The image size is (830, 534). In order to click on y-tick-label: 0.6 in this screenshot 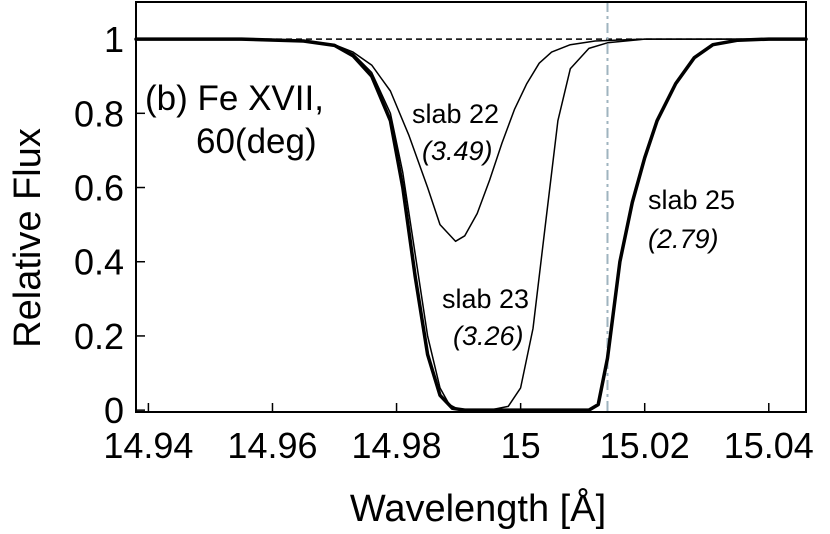, I will do `click(99, 188)`.